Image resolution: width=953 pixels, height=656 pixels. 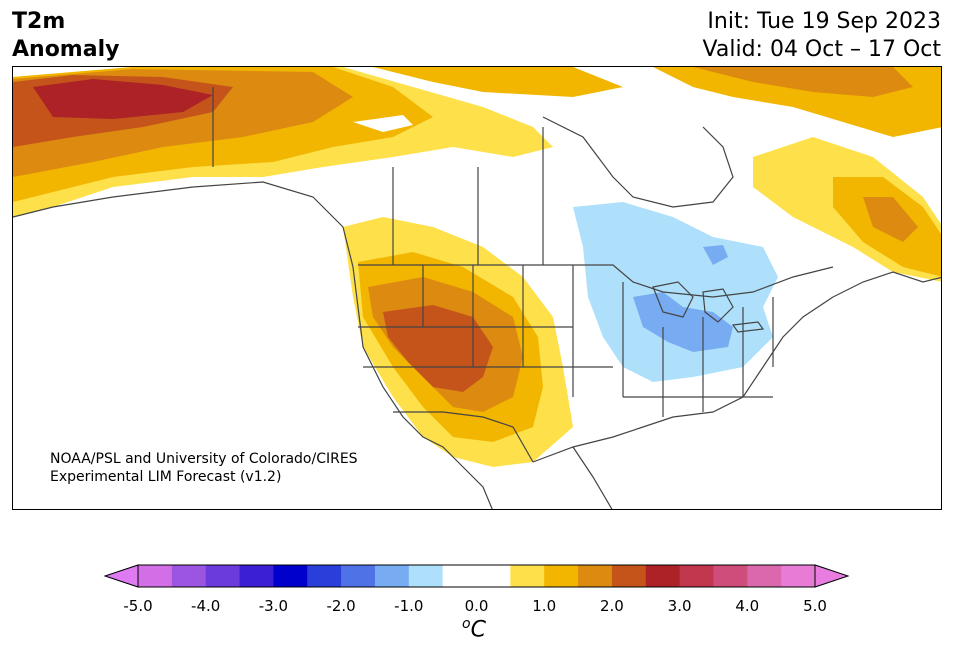 I want to click on coastline-east, so click(x=886, y=284).